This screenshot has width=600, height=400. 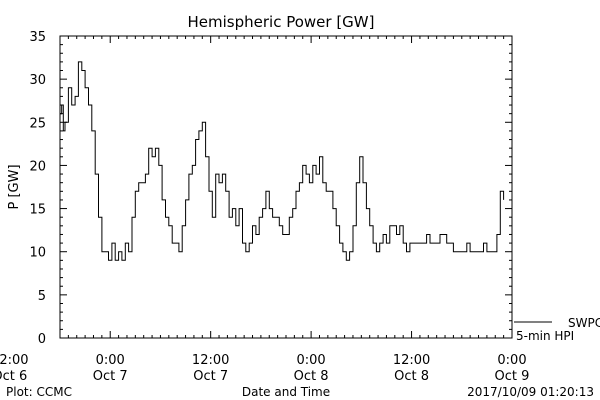 I want to click on x-axis-label: Date and Time, so click(x=286, y=392).